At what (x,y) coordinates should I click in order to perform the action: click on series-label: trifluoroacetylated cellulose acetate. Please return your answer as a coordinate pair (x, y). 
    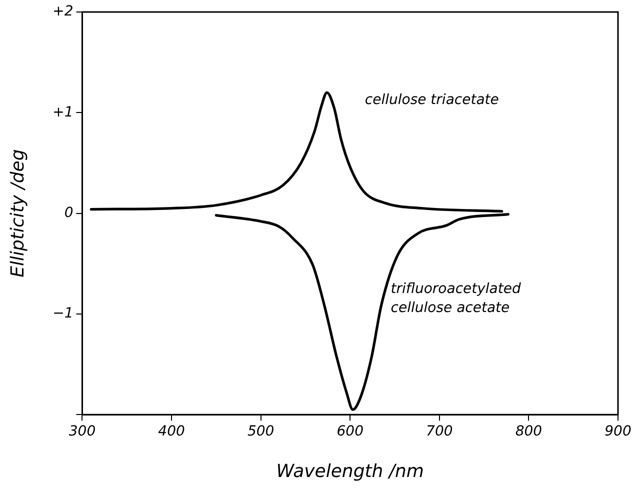
    Looking at the image, I should click on (455, 298).